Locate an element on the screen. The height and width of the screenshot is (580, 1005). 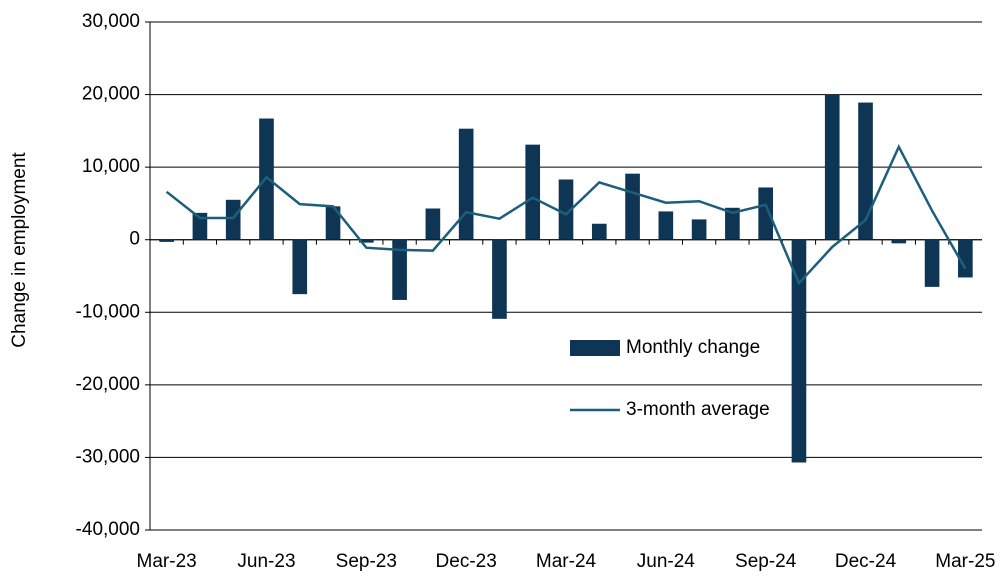
x-tick-label: Dec-23 is located at coordinates (466, 561).